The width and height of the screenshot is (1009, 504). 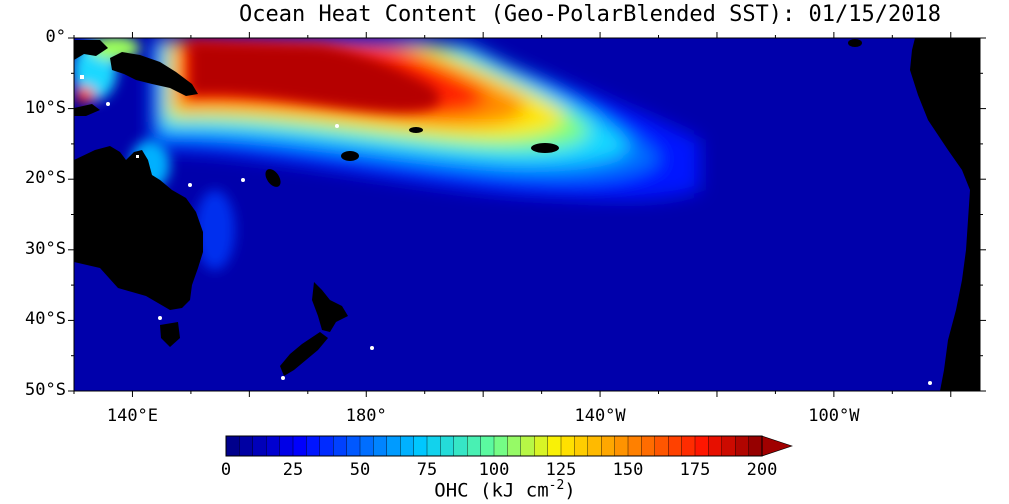 What do you see at coordinates (777, 446) in the screenshot?
I see `colorbar-overflow-arrow` at bounding box center [777, 446].